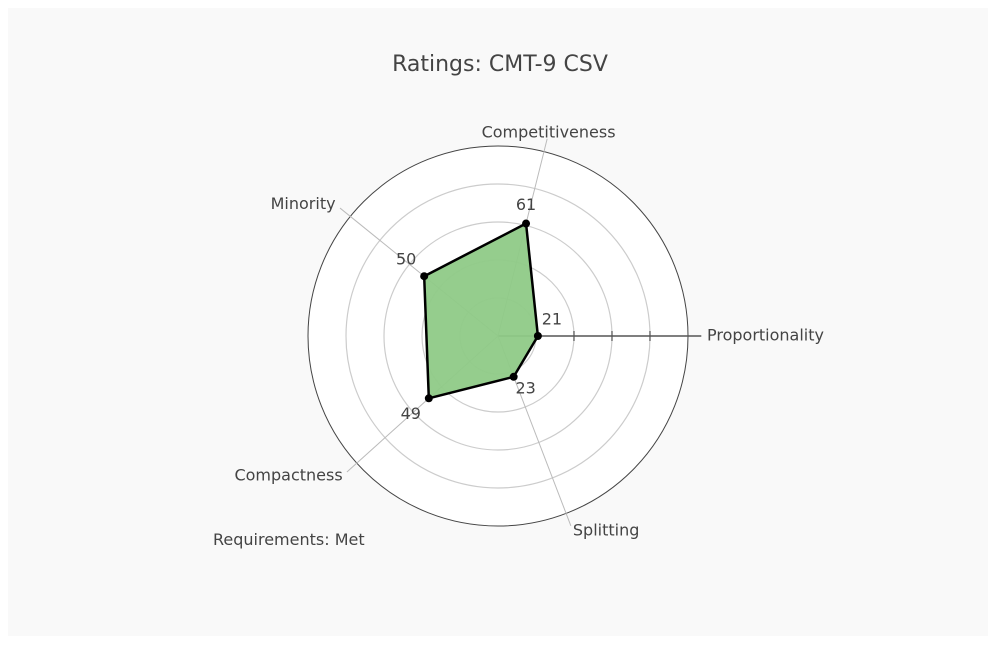 The image size is (1000, 646). What do you see at coordinates (428, 398) in the screenshot?
I see `data-point-compactness` at bounding box center [428, 398].